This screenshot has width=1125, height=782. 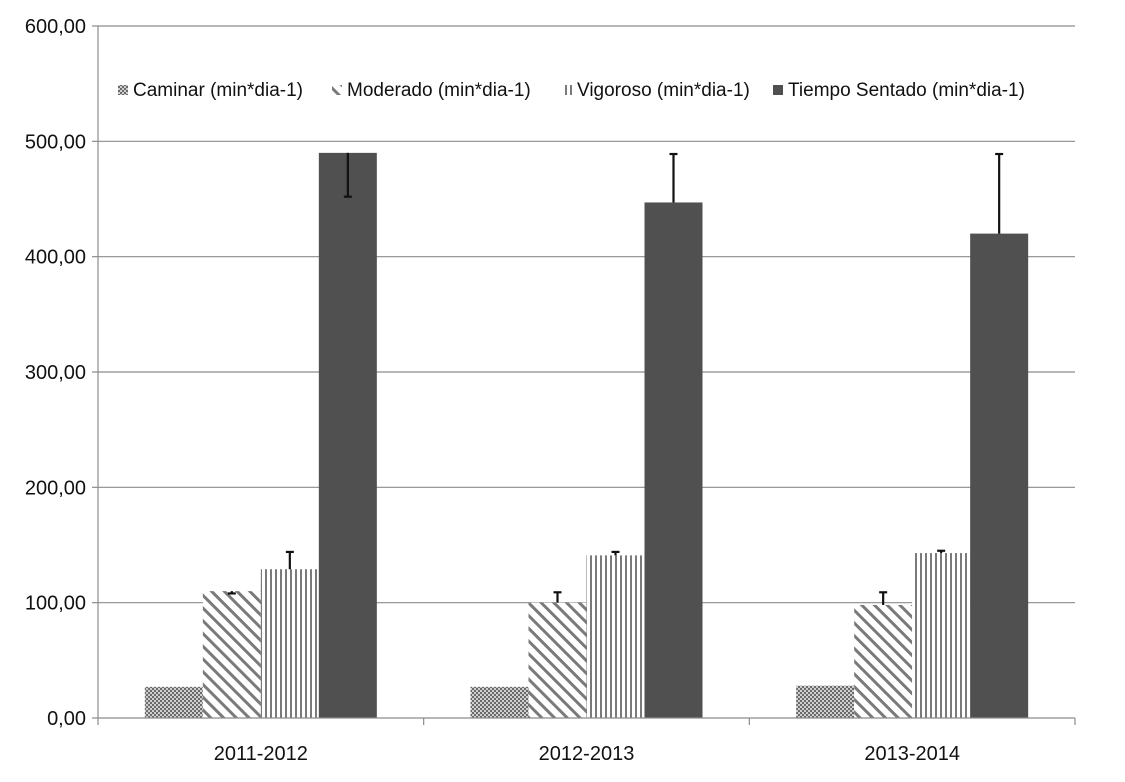 What do you see at coordinates (261, 754) in the screenshot?
I see `x-tick-label: 2011-2012` at bounding box center [261, 754].